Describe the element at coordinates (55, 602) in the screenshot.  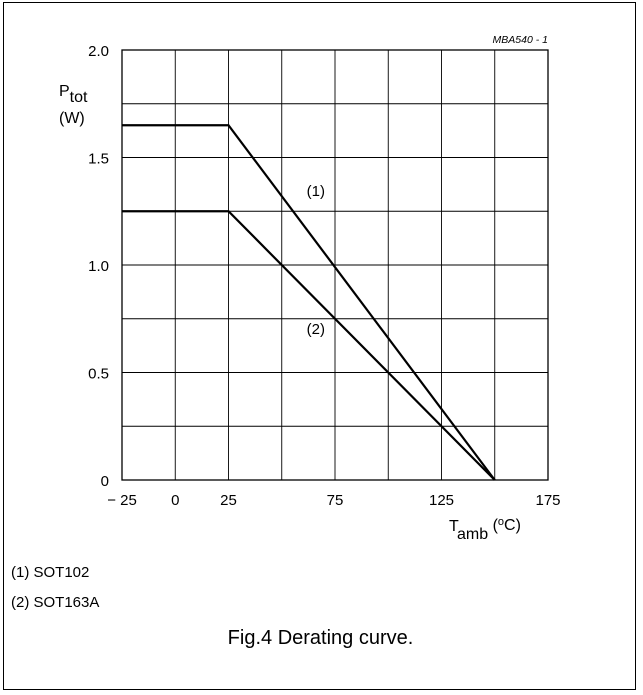
I see `legend-item-2: (2) SOT163A` at that location.